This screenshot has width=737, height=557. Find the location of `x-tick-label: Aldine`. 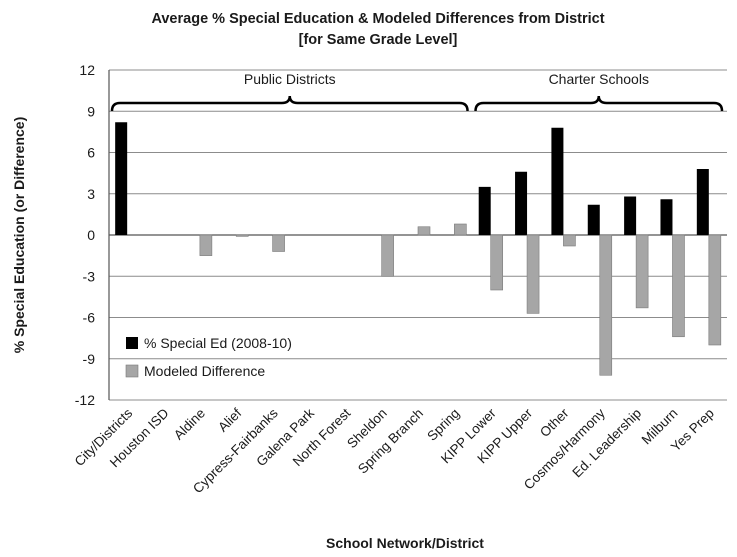

x-tick-label: Aldine is located at coordinates (189, 424).